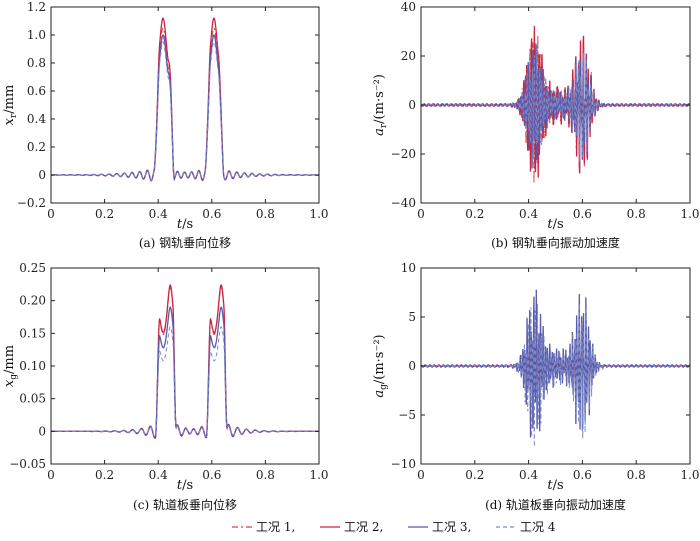  I want to click on panel-caption: (c) 轨道板垂向位移, so click(185, 504).